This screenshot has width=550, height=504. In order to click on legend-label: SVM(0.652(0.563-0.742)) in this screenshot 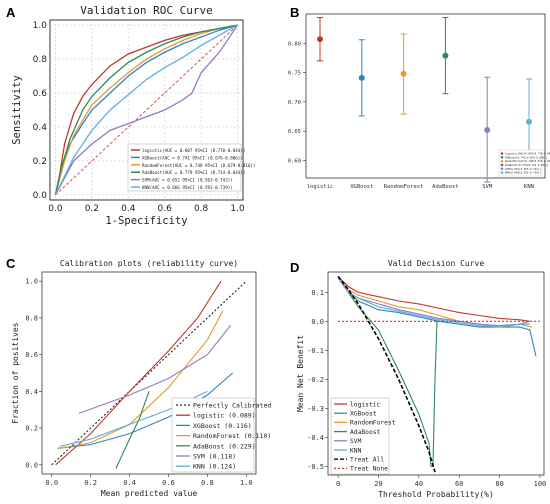, I will do `click(523, 169)`.